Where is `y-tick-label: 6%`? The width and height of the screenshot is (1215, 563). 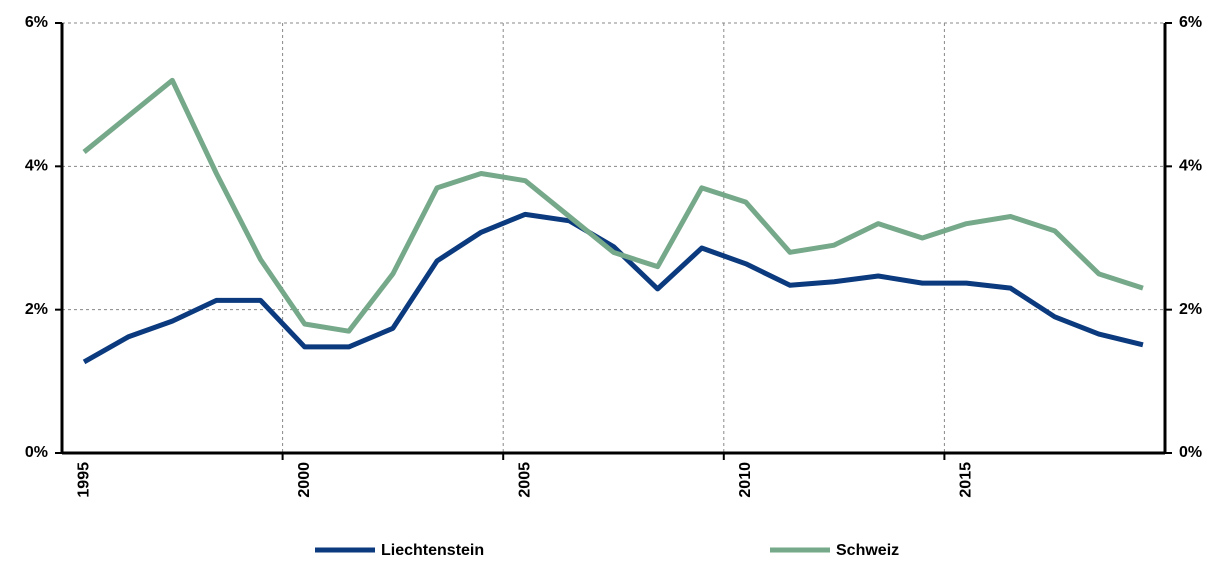
y-tick-label: 6% is located at coordinates (36, 22).